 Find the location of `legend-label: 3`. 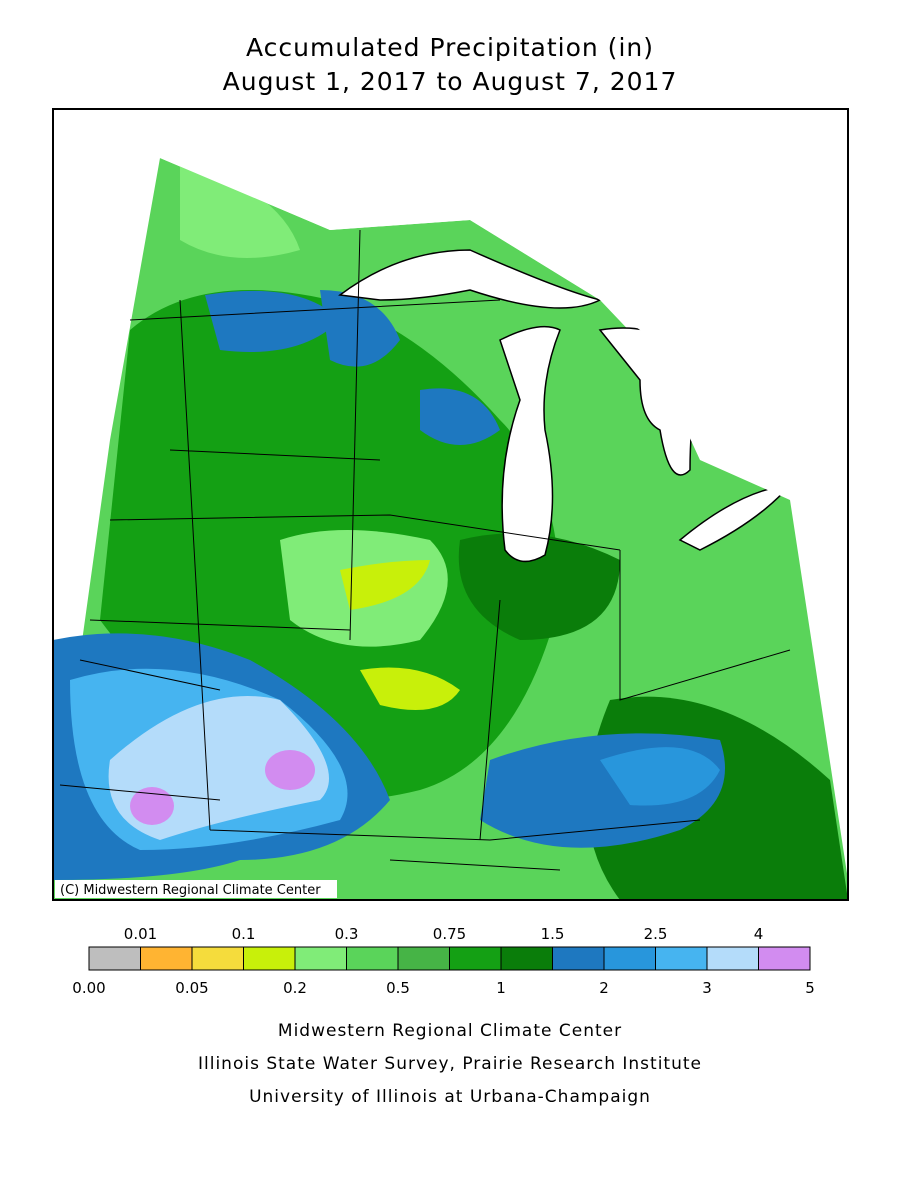

legend-label: 3 is located at coordinates (707, 988).